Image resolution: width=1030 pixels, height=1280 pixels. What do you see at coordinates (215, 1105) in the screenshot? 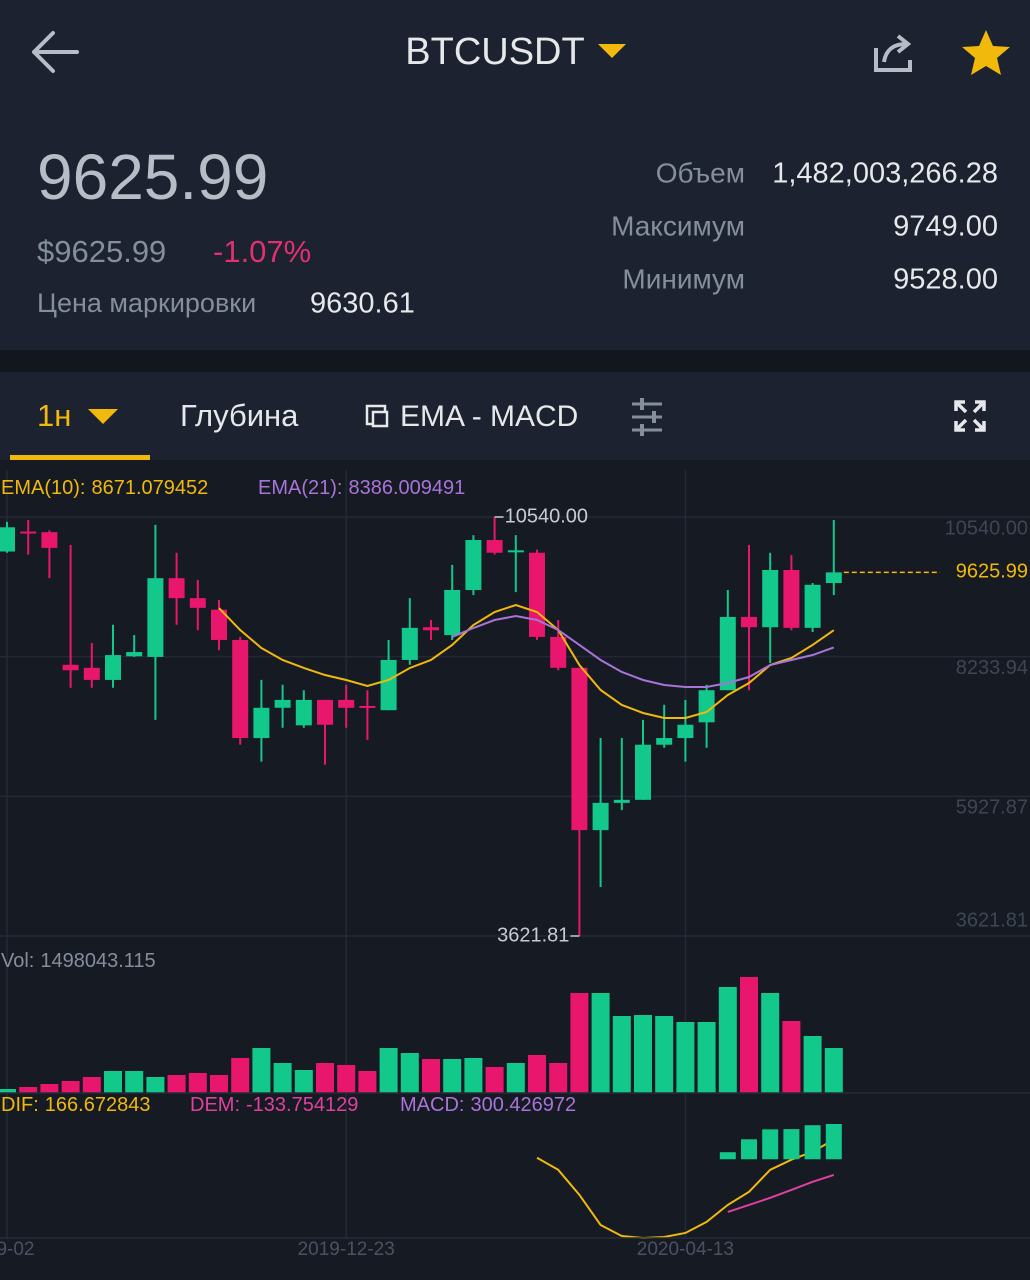
I see `legend-name: DEM:` at bounding box center [215, 1105].